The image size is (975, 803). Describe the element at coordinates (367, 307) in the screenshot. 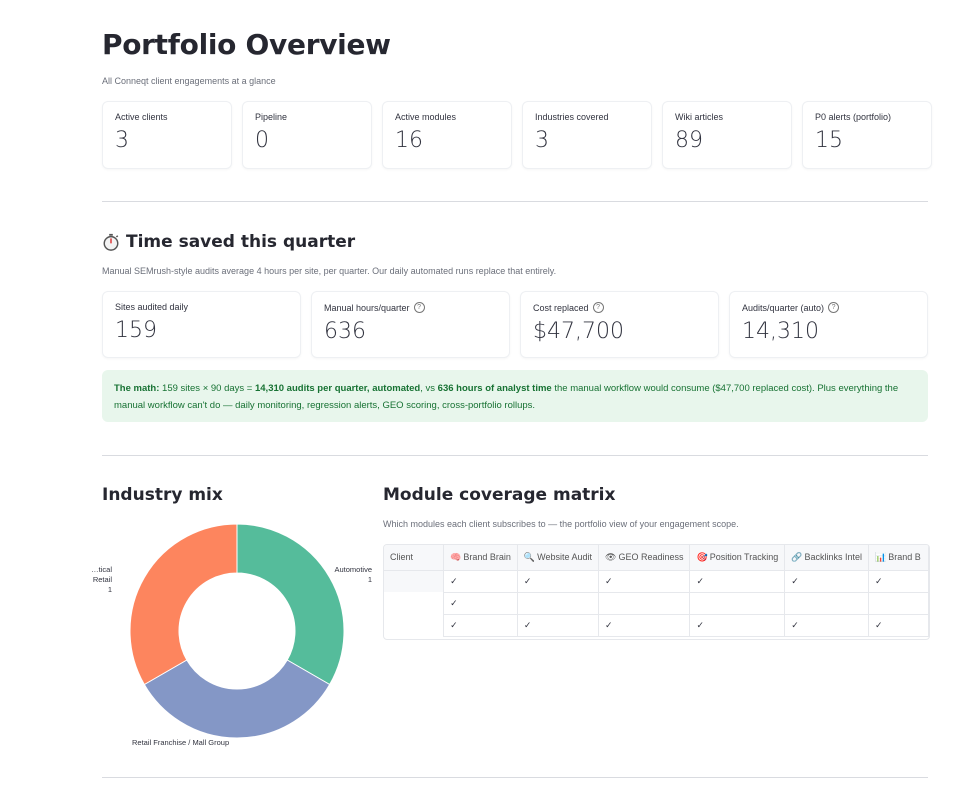

I see `metric-label-text: Manual hours/quarter` at that location.